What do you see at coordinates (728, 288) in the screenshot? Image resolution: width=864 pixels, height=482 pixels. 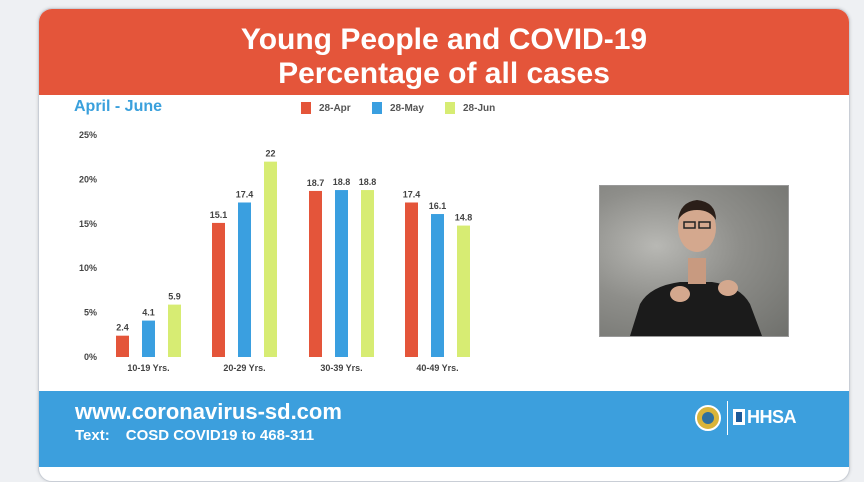 I see `interpreter-hand-right` at bounding box center [728, 288].